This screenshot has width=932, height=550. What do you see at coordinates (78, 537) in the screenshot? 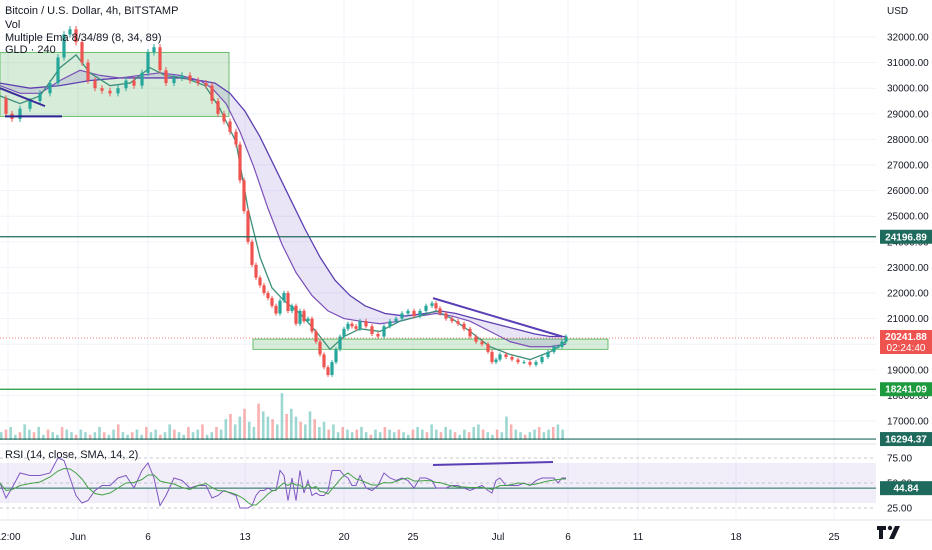
I see `time-tick-label: Jun` at bounding box center [78, 537].